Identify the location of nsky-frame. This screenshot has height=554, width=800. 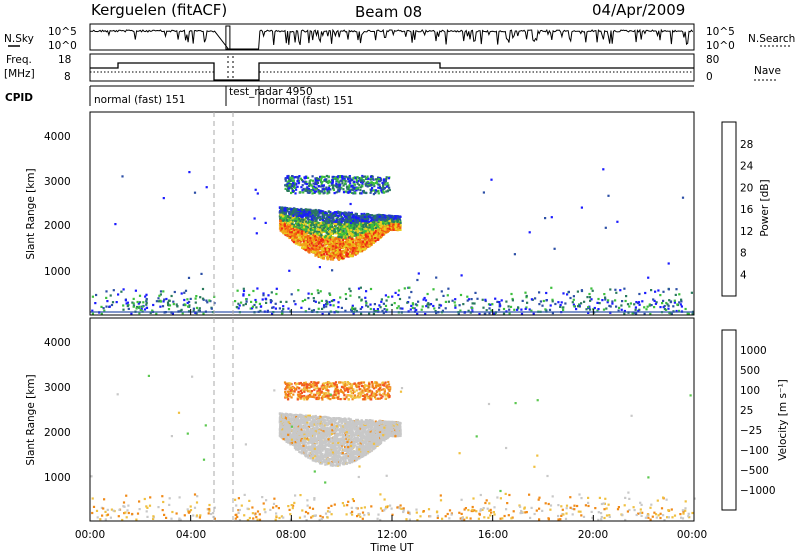
(392, 37).